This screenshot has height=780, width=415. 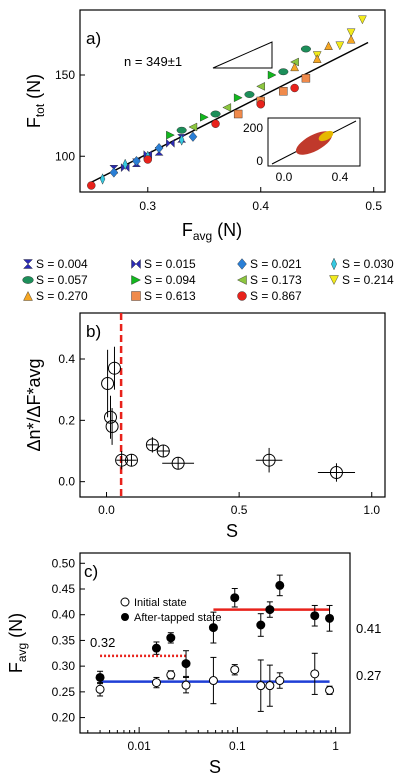 What do you see at coordinates (62, 264) in the screenshot?
I see `legend-label: S = 0.004` at bounding box center [62, 264].